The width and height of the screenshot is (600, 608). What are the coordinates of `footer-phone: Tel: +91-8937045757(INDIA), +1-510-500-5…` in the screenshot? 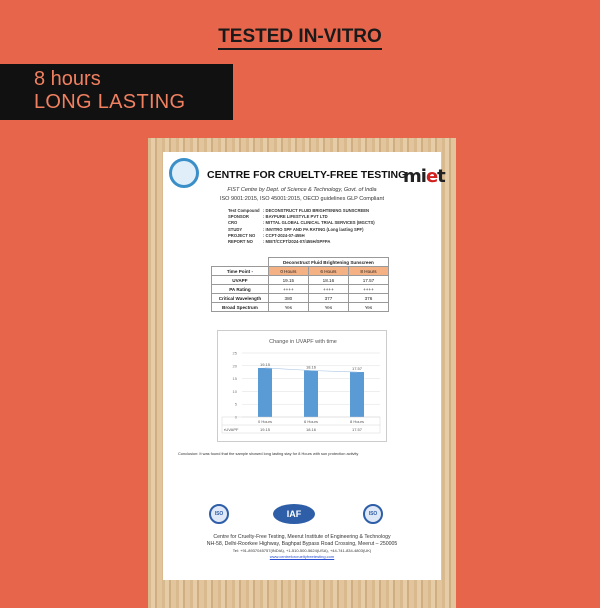 It's located at (302, 550).